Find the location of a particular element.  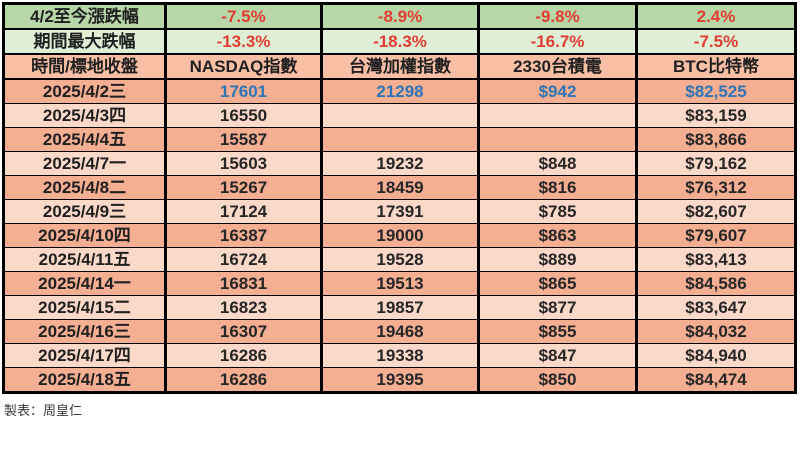

btc-cell: $84,586 is located at coordinates (716, 283).